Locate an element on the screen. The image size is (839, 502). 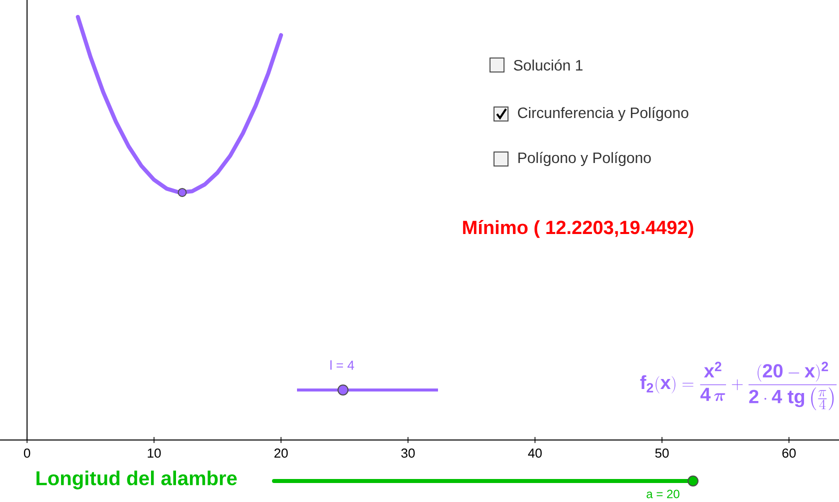
text: a = 20 is located at coordinates (663, 494).